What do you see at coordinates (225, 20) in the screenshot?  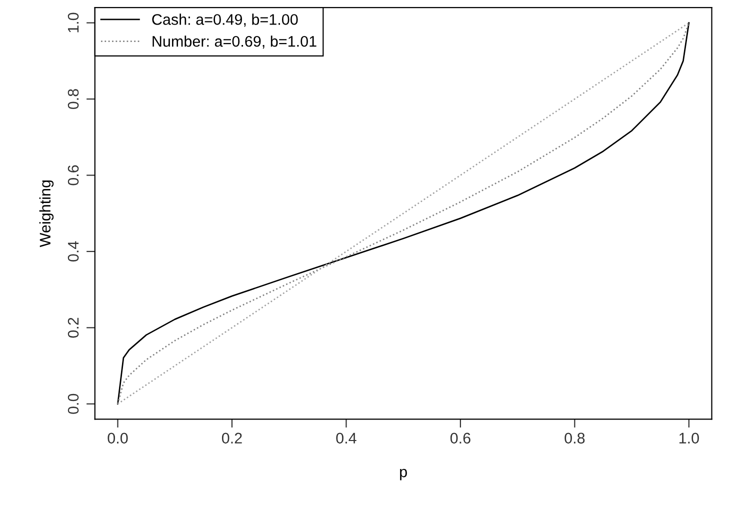 I see `legend-label: Cash: a=0.49, b=1.00` at bounding box center [225, 20].